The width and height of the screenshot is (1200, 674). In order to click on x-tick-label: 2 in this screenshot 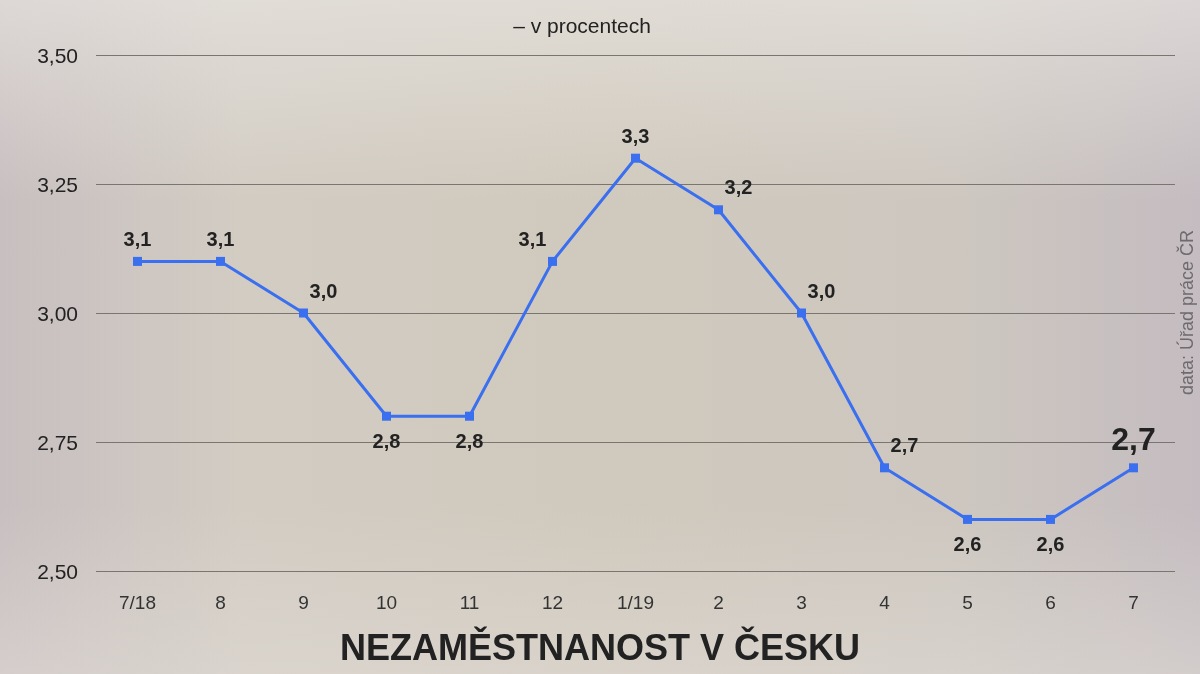, I will do `click(718, 602)`.